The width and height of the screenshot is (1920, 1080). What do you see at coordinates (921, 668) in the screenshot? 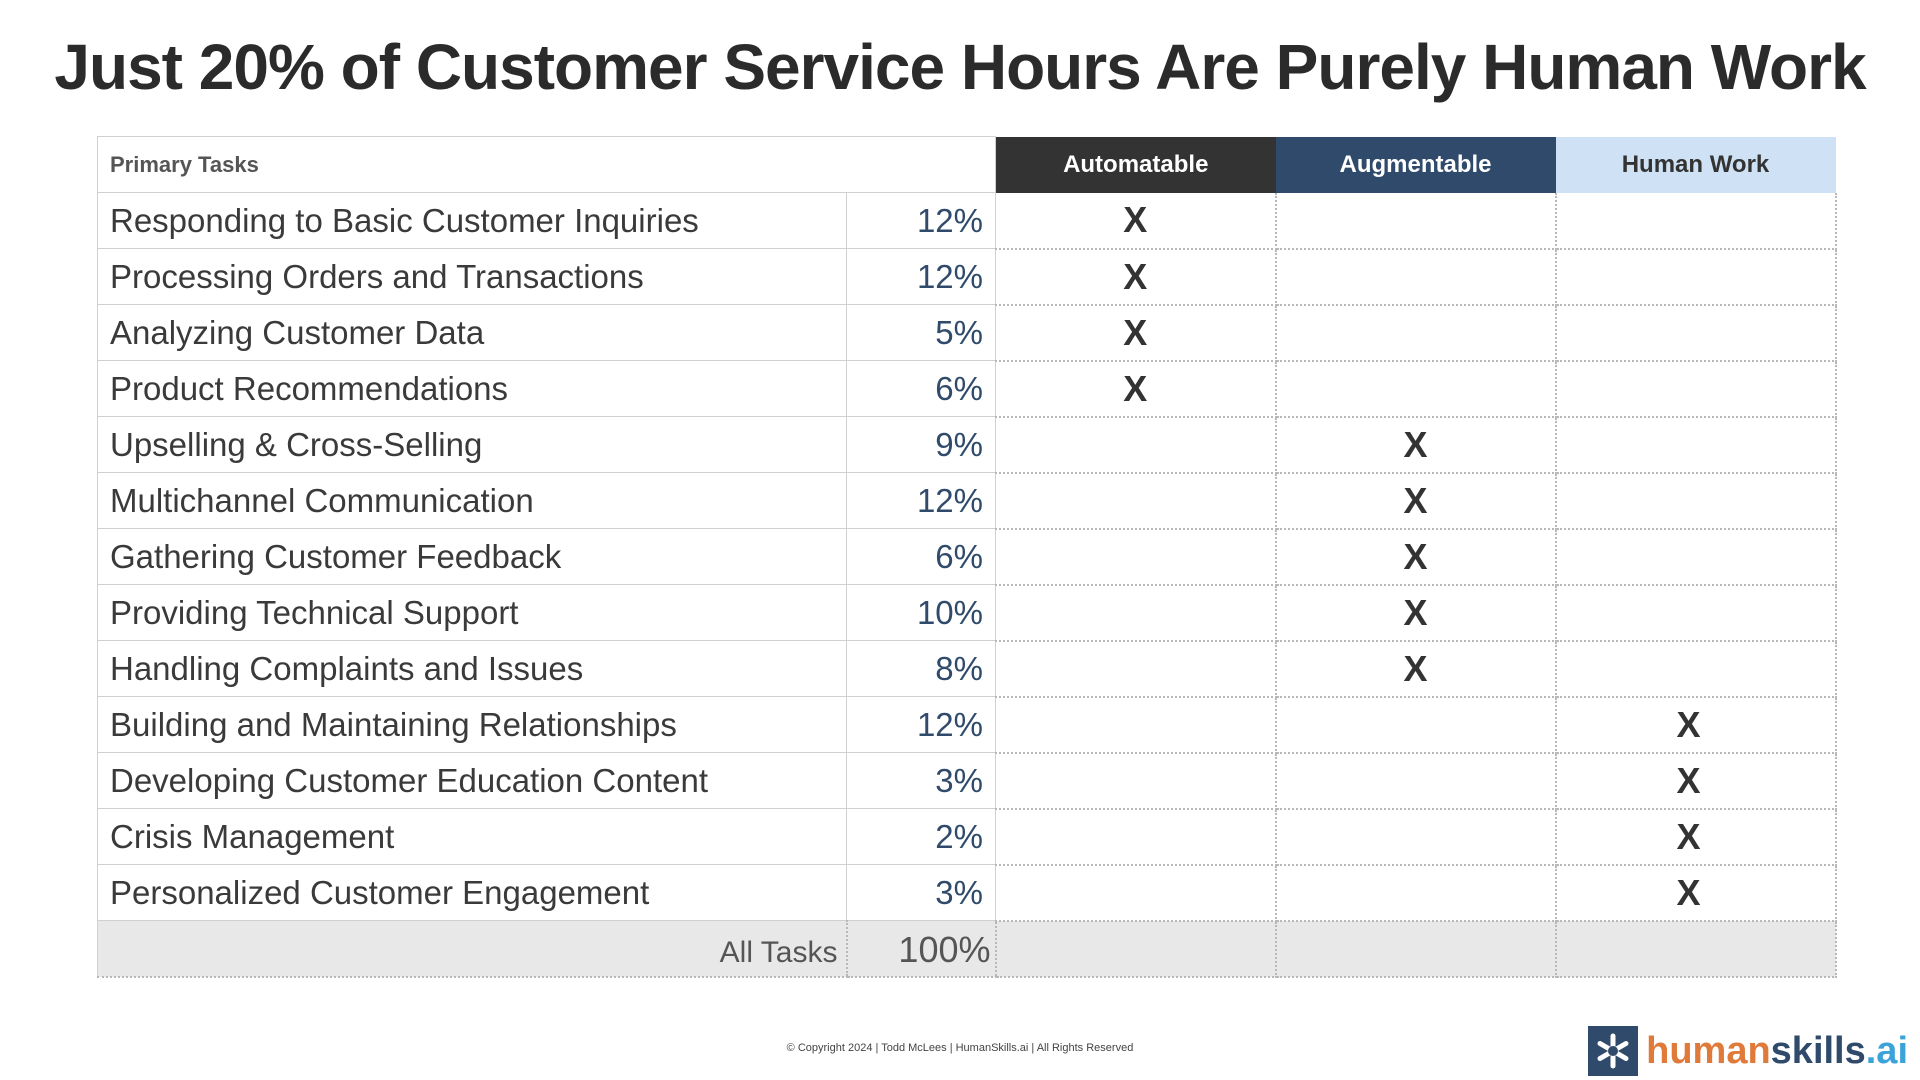
I see `task-percent: 8%` at bounding box center [921, 668].